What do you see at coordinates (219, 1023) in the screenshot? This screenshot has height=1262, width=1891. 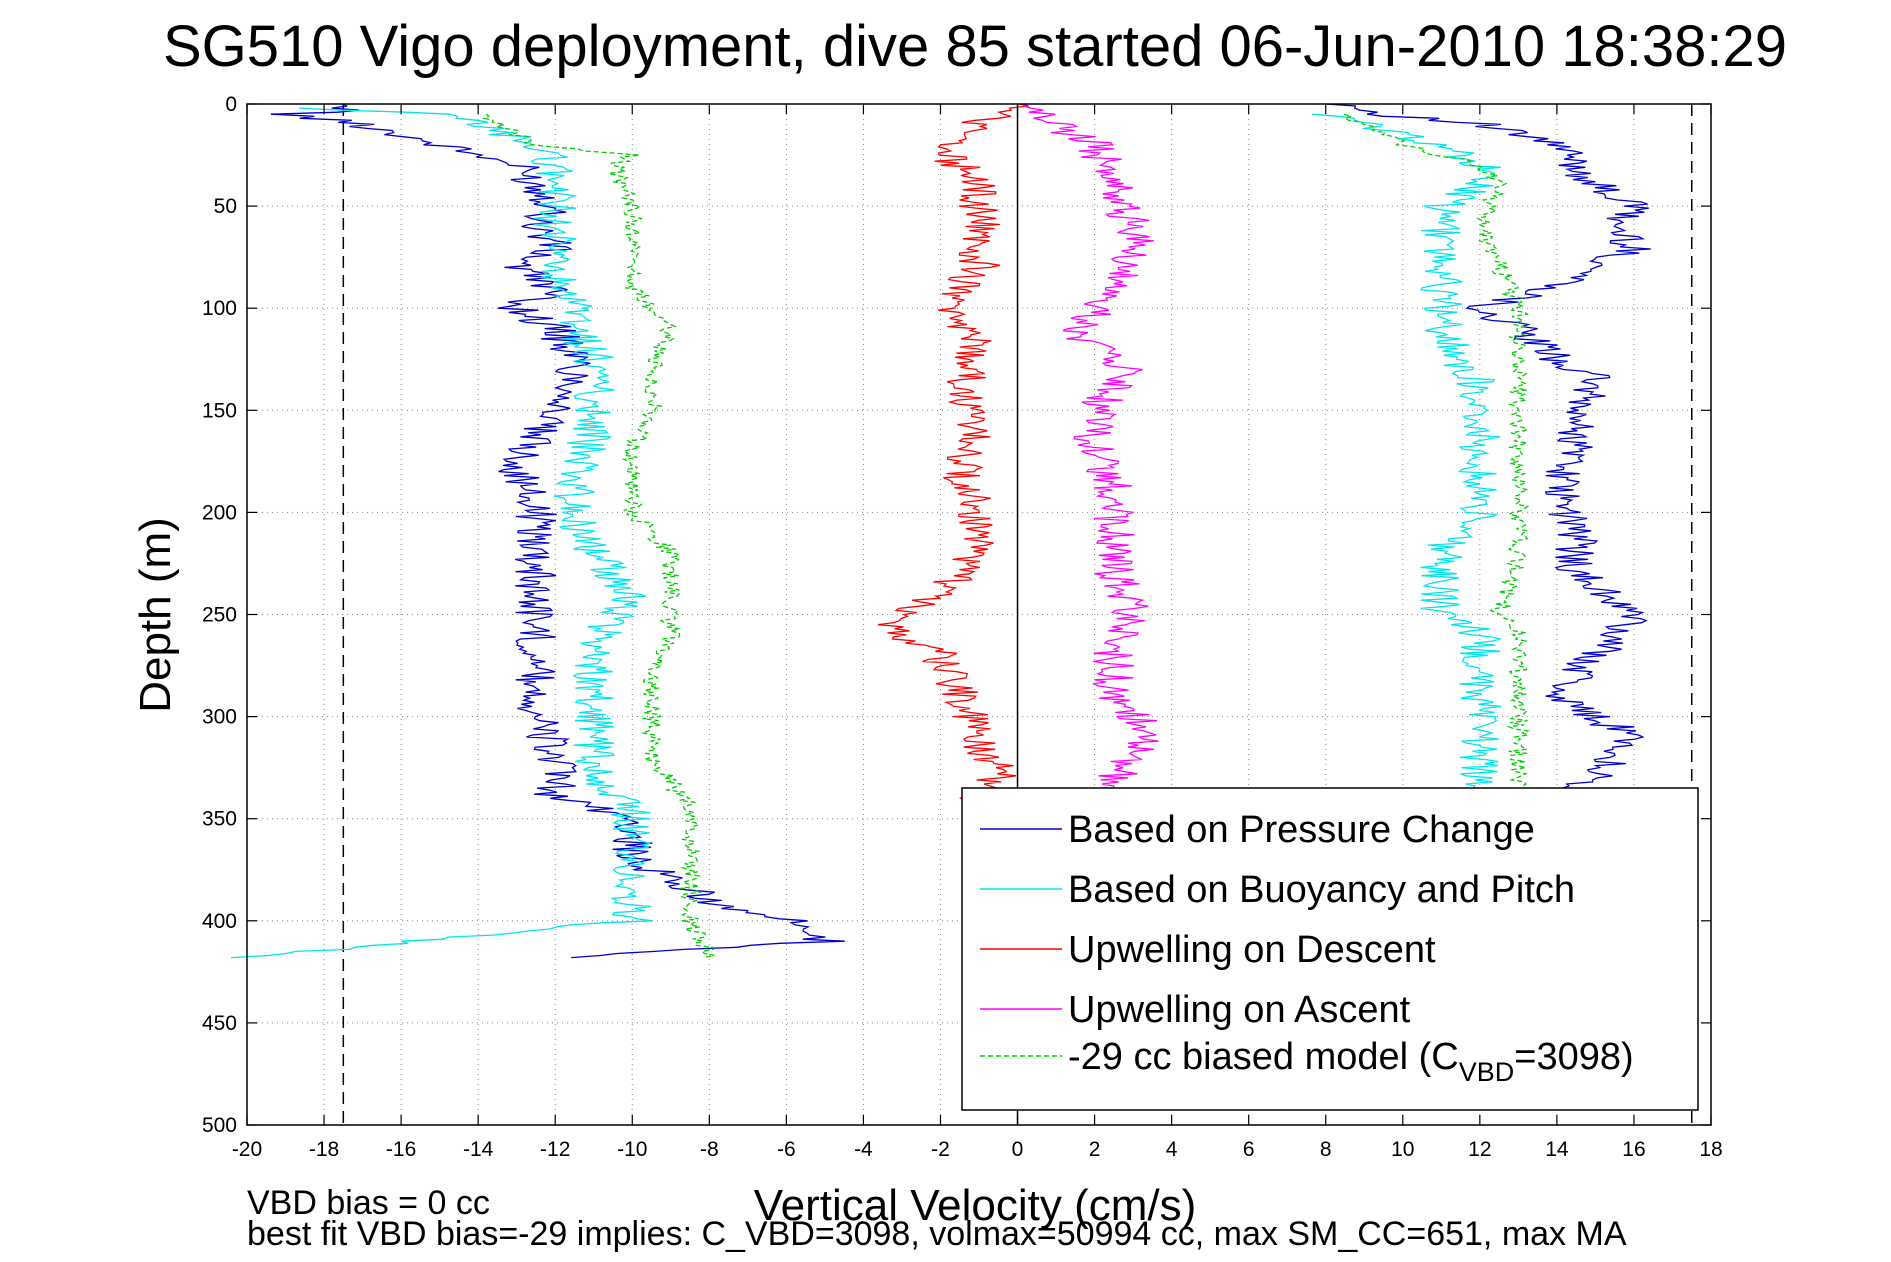 I see `y-tick-label: 450` at bounding box center [219, 1023].